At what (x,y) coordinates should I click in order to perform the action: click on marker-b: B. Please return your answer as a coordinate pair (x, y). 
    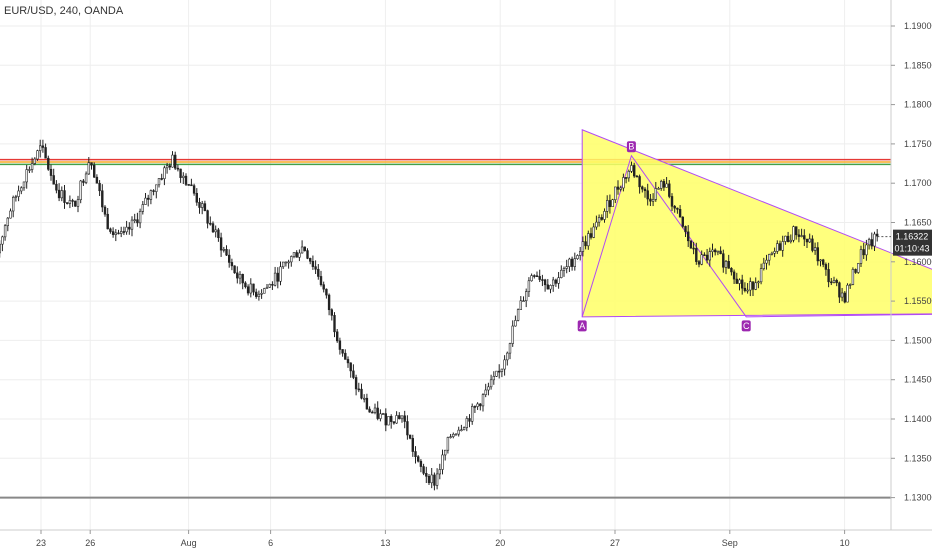
    Looking at the image, I should click on (631, 147).